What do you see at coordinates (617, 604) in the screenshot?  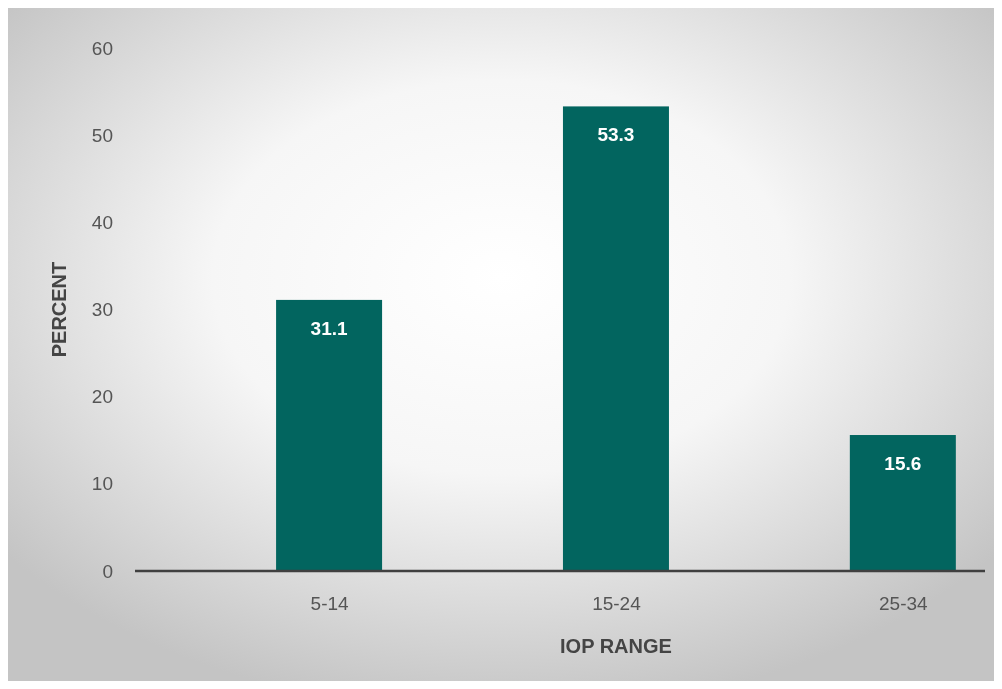 I see `x-tick-label: 15-24` at bounding box center [617, 604].